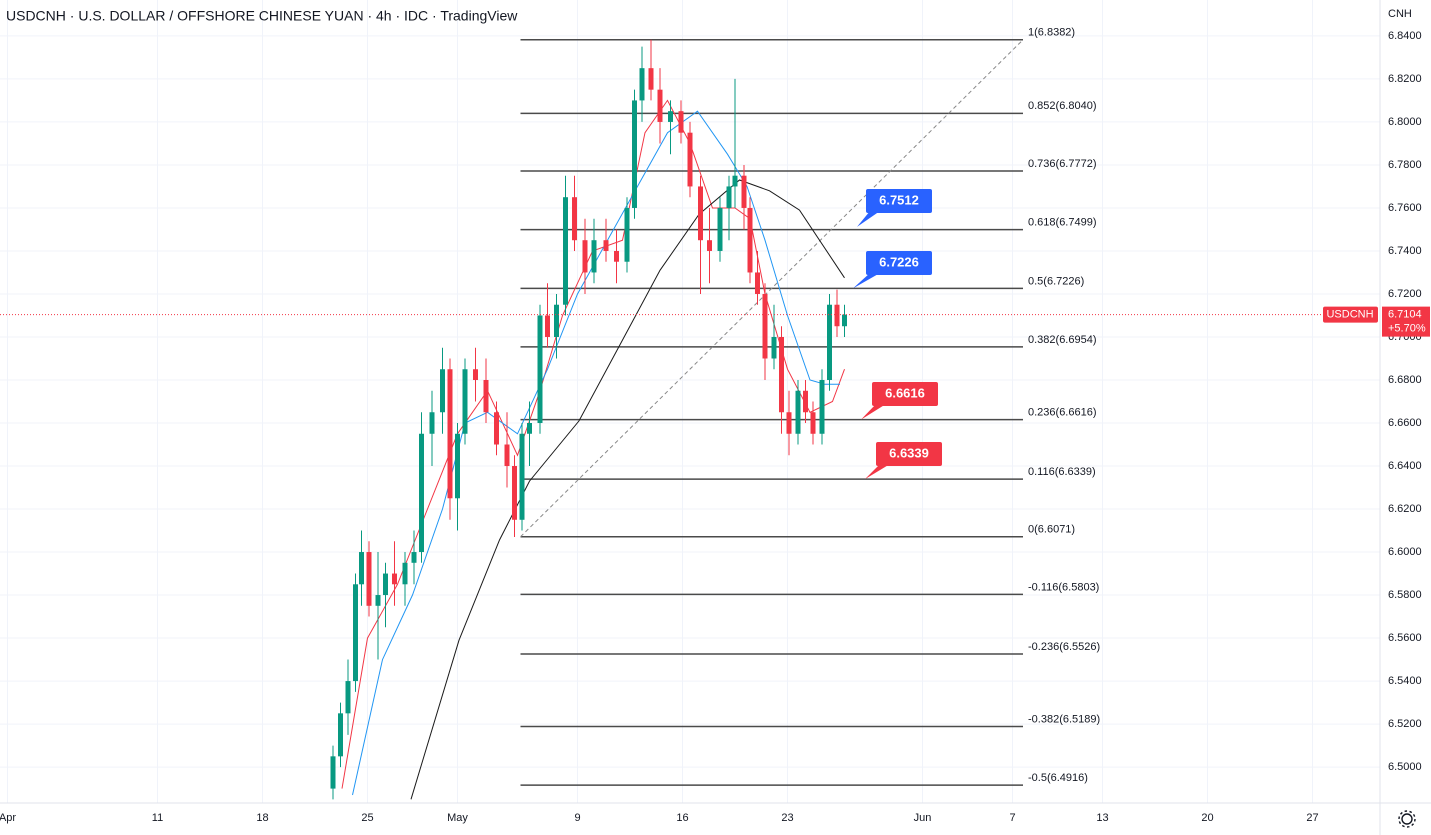 The image size is (1431, 835). What do you see at coordinates (1064, 719) in the screenshot?
I see `fib-label: -0.382(6.5189)` at bounding box center [1064, 719].